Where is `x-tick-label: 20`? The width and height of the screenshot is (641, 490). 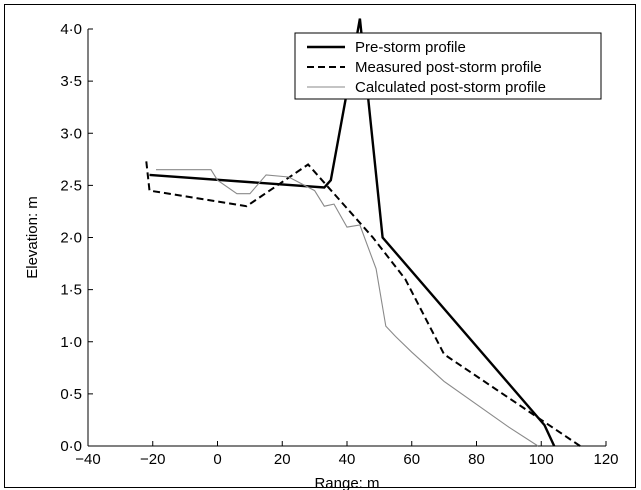
x-tick-label: 20 is located at coordinates (282, 459).